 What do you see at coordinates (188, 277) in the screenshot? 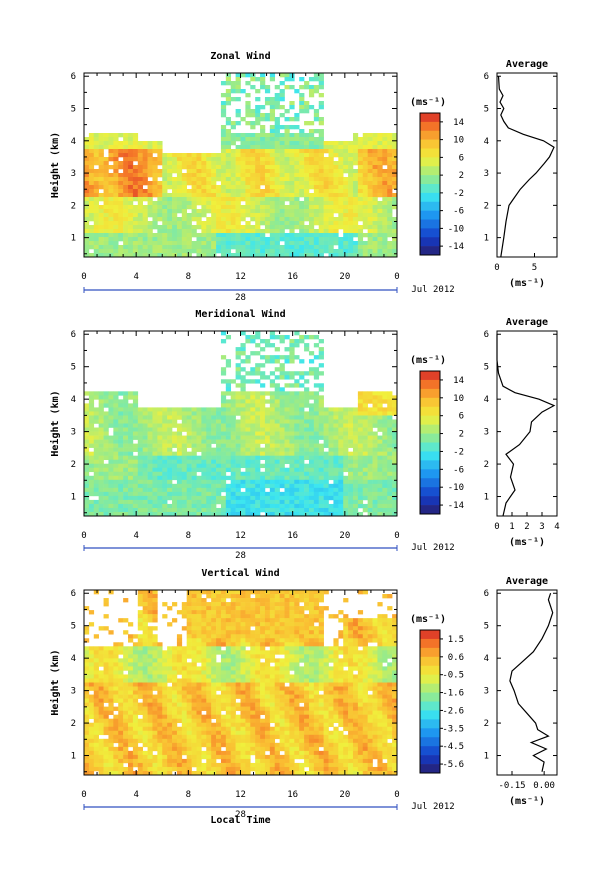
I see `x-tick-label: 8` at bounding box center [188, 277].